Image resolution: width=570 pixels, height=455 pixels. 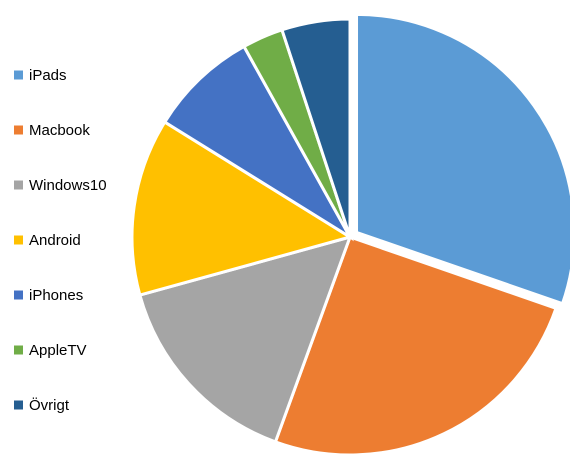 I want to click on legend-item-iphones: iPhones, so click(x=48, y=295).